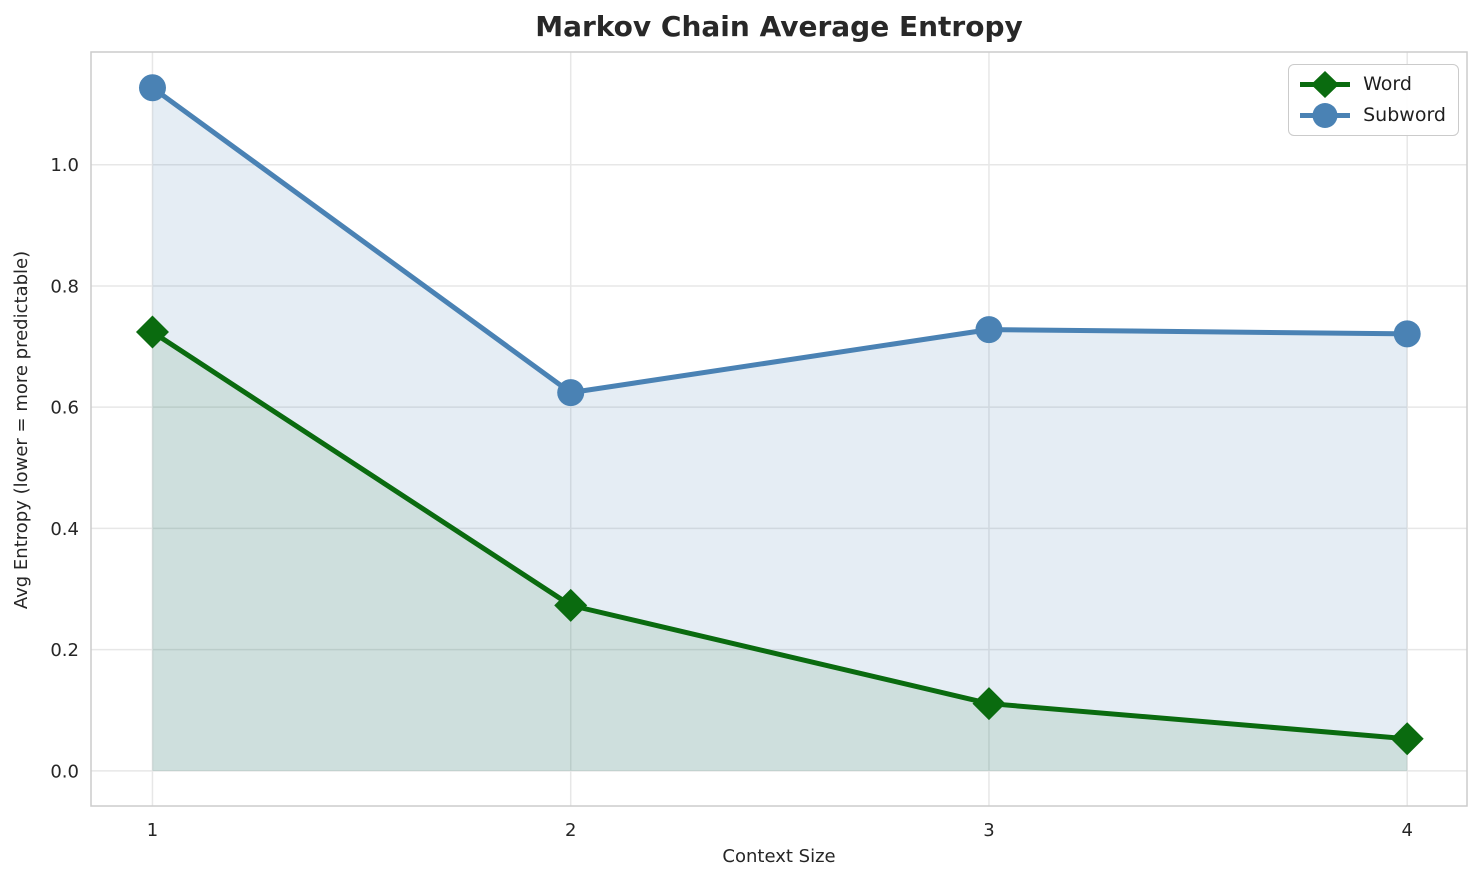 The image size is (1484, 885). I want to click on chart-title: Markov Chain Average Entropy, so click(779, 26).